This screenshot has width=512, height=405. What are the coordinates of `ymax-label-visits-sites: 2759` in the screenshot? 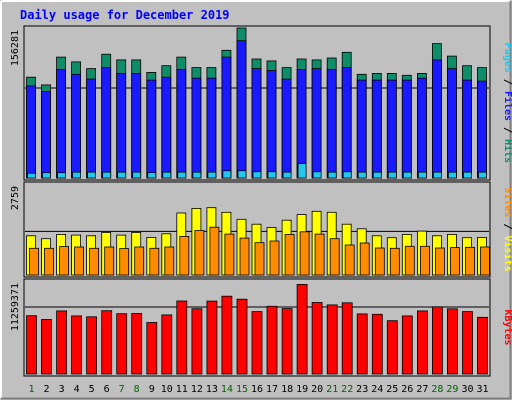 It's located at (15, 198).